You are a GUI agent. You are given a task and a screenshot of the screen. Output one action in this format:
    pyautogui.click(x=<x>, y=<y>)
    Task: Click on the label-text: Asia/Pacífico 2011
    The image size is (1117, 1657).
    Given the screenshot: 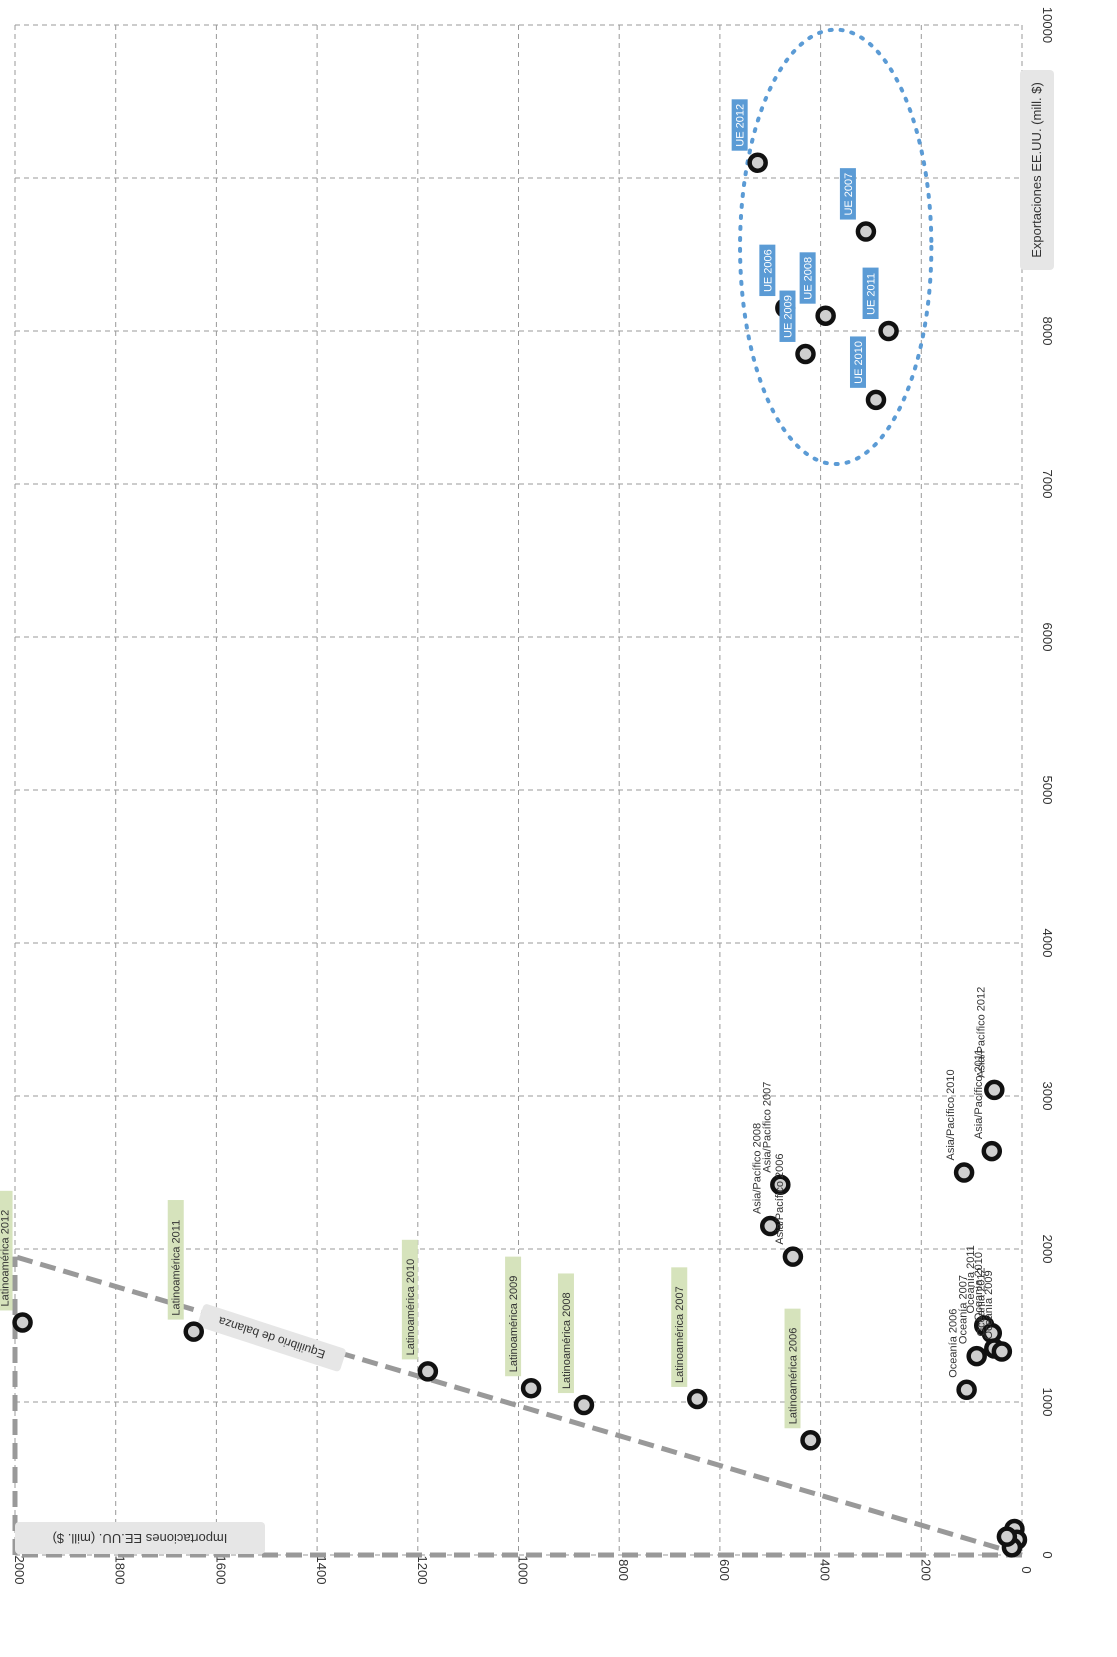 What is the action you would take?
    pyautogui.click(x=979, y=1094)
    